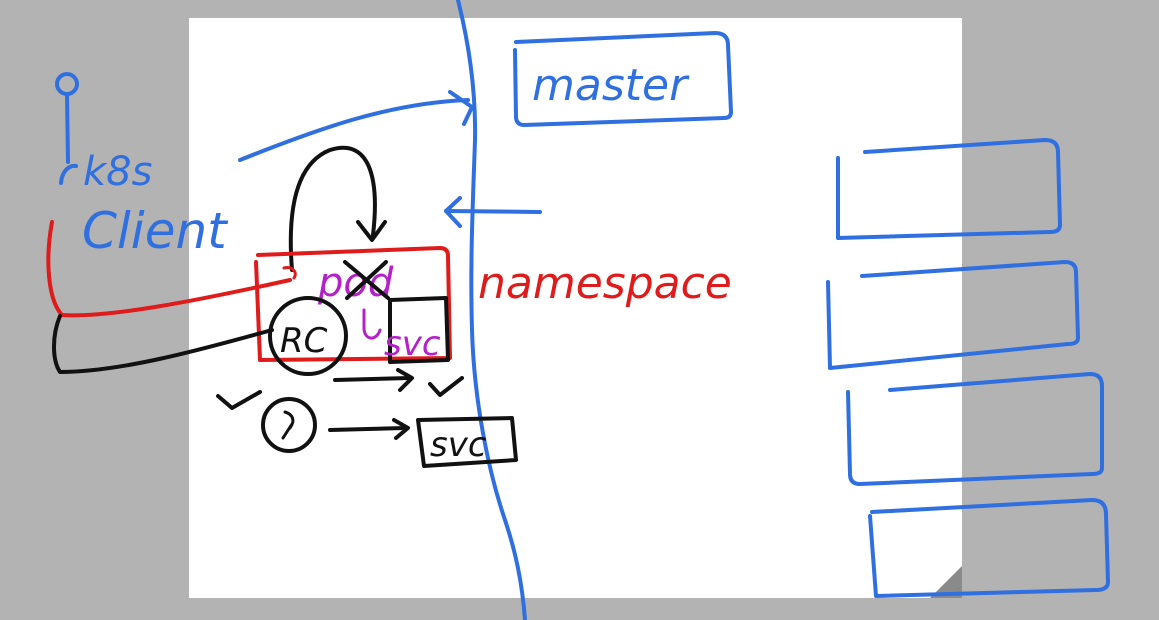 Image resolution: width=1159 pixels, height=620 pixels. I want to click on rc-circle, so click(308, 336).